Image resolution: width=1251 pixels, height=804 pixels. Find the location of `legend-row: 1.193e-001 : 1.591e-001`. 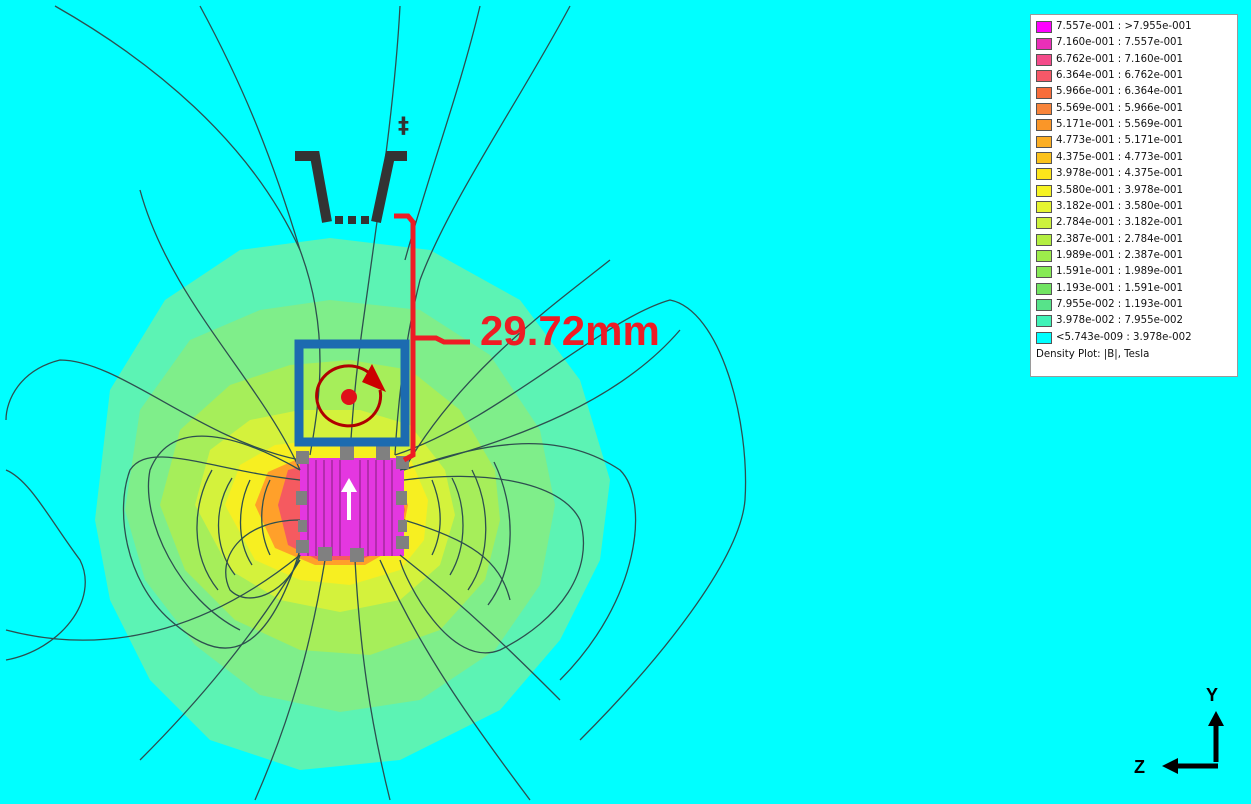

legend-row: 1.193e-001 : 1.591e-001 is located at coordinates (1136, 289).